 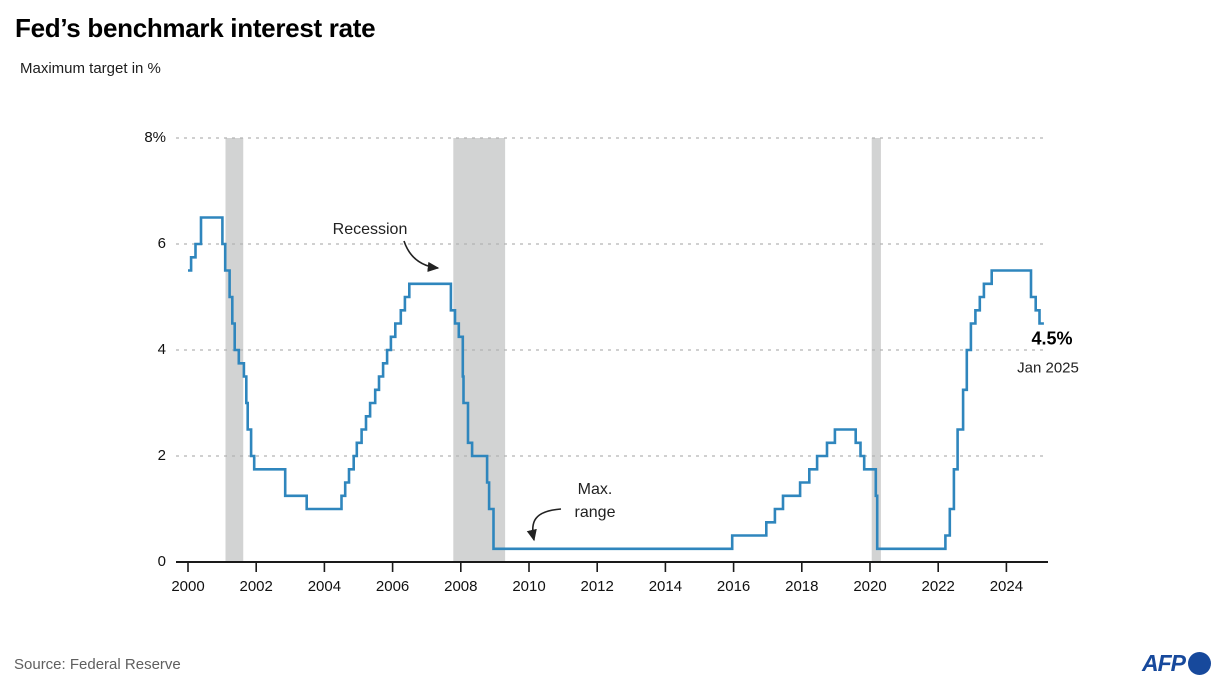 What do you see at coordinates (1164, 663) in the screenshot?
I see `afp-logo-text: AFP` at bounding box center [1164, 663].